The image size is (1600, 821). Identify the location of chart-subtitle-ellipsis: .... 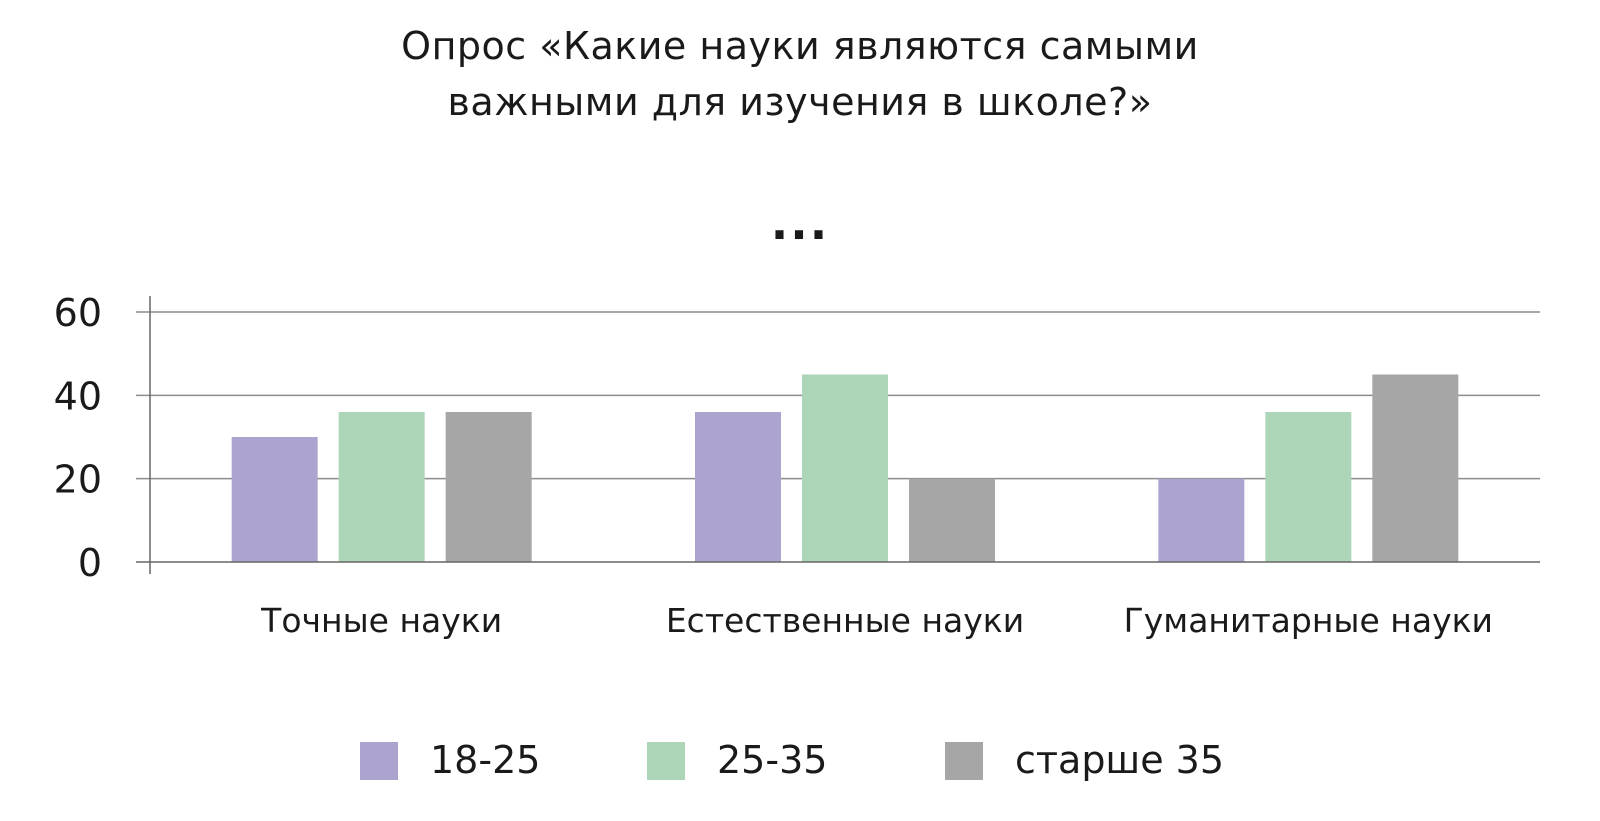
(800, 223).